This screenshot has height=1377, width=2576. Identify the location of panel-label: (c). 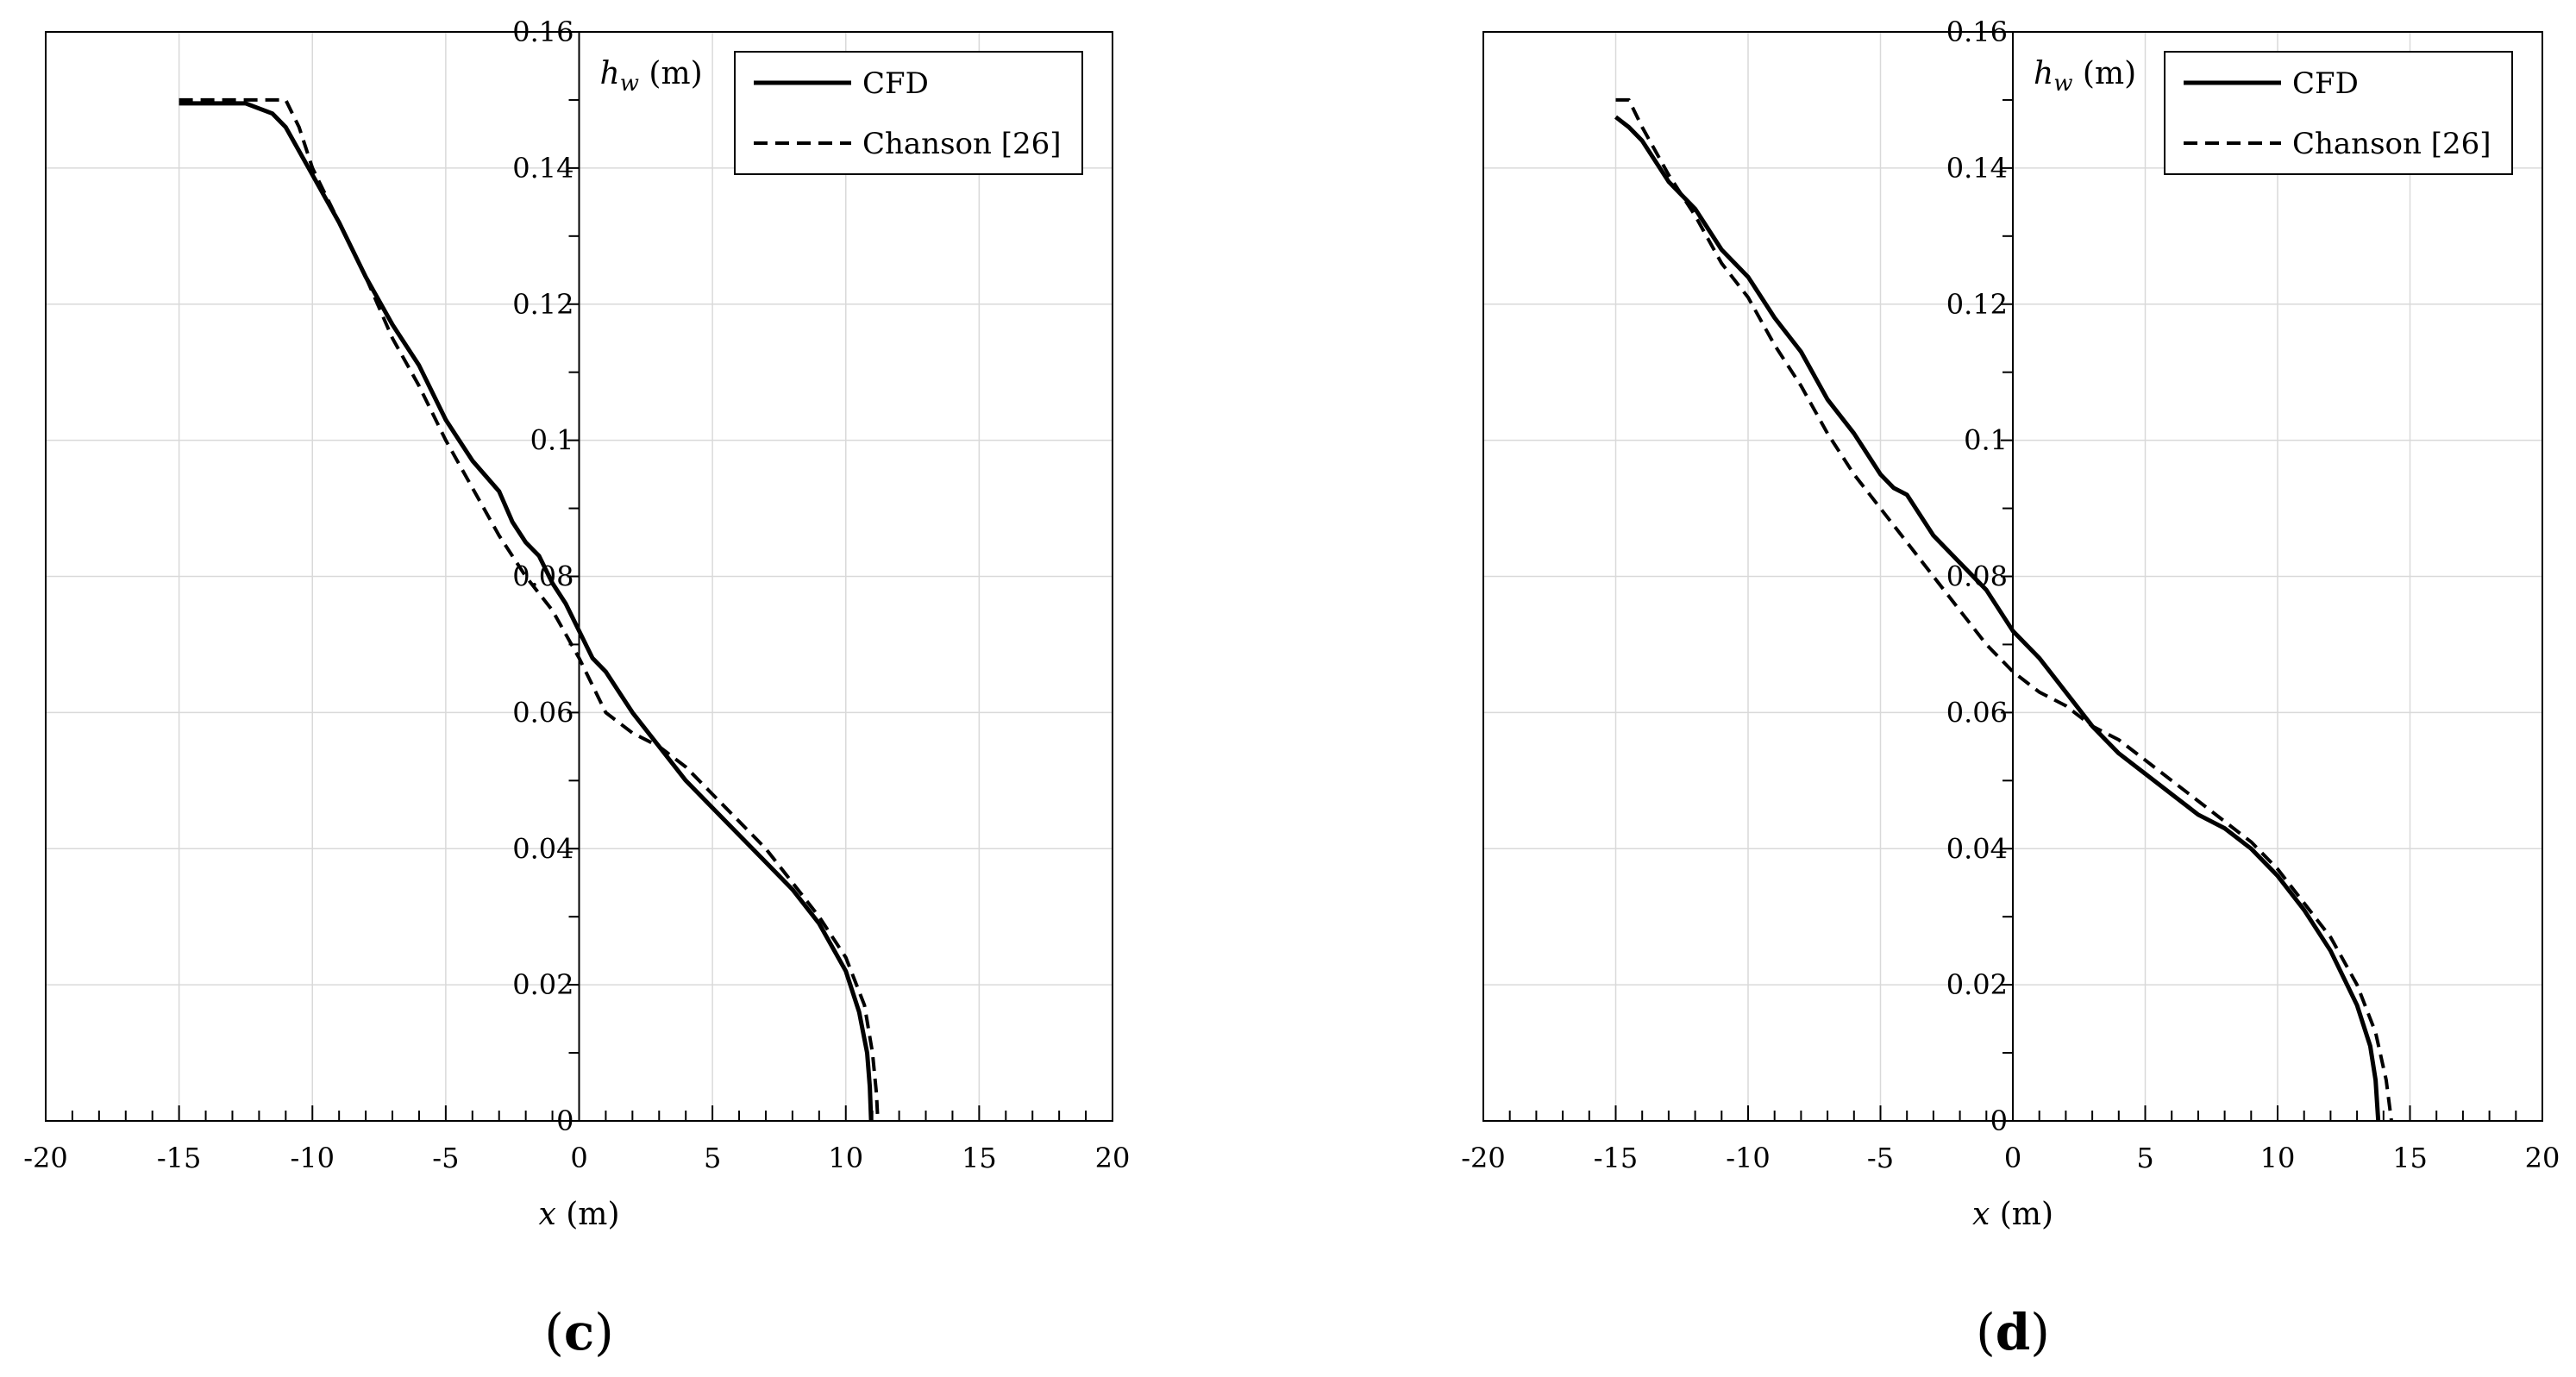
(579, 1332).